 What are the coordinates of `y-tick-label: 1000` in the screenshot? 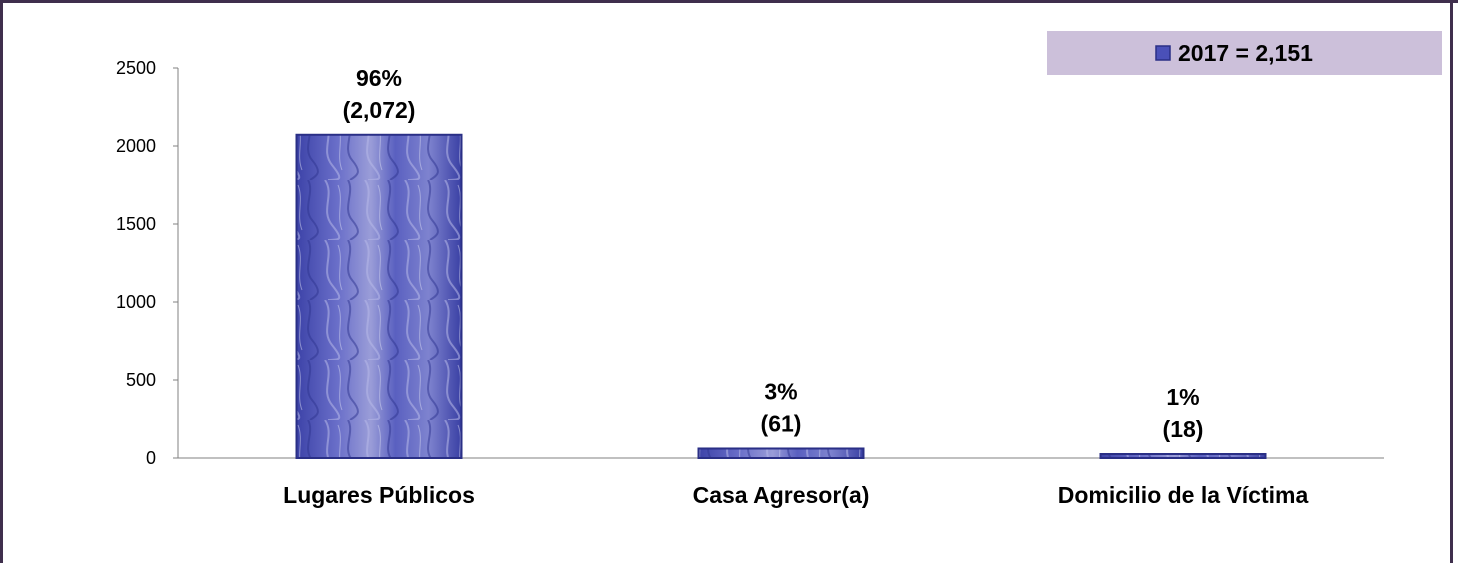 It's located at (136, 302).